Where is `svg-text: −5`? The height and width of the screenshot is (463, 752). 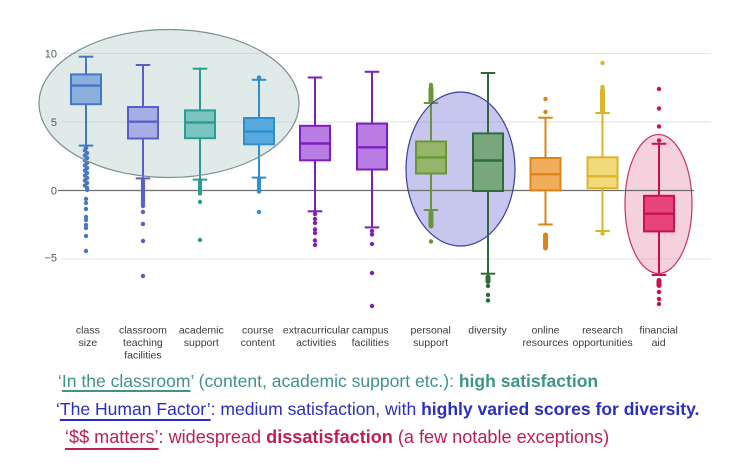 svg-text: −5 is located at coordinates (50, 259).